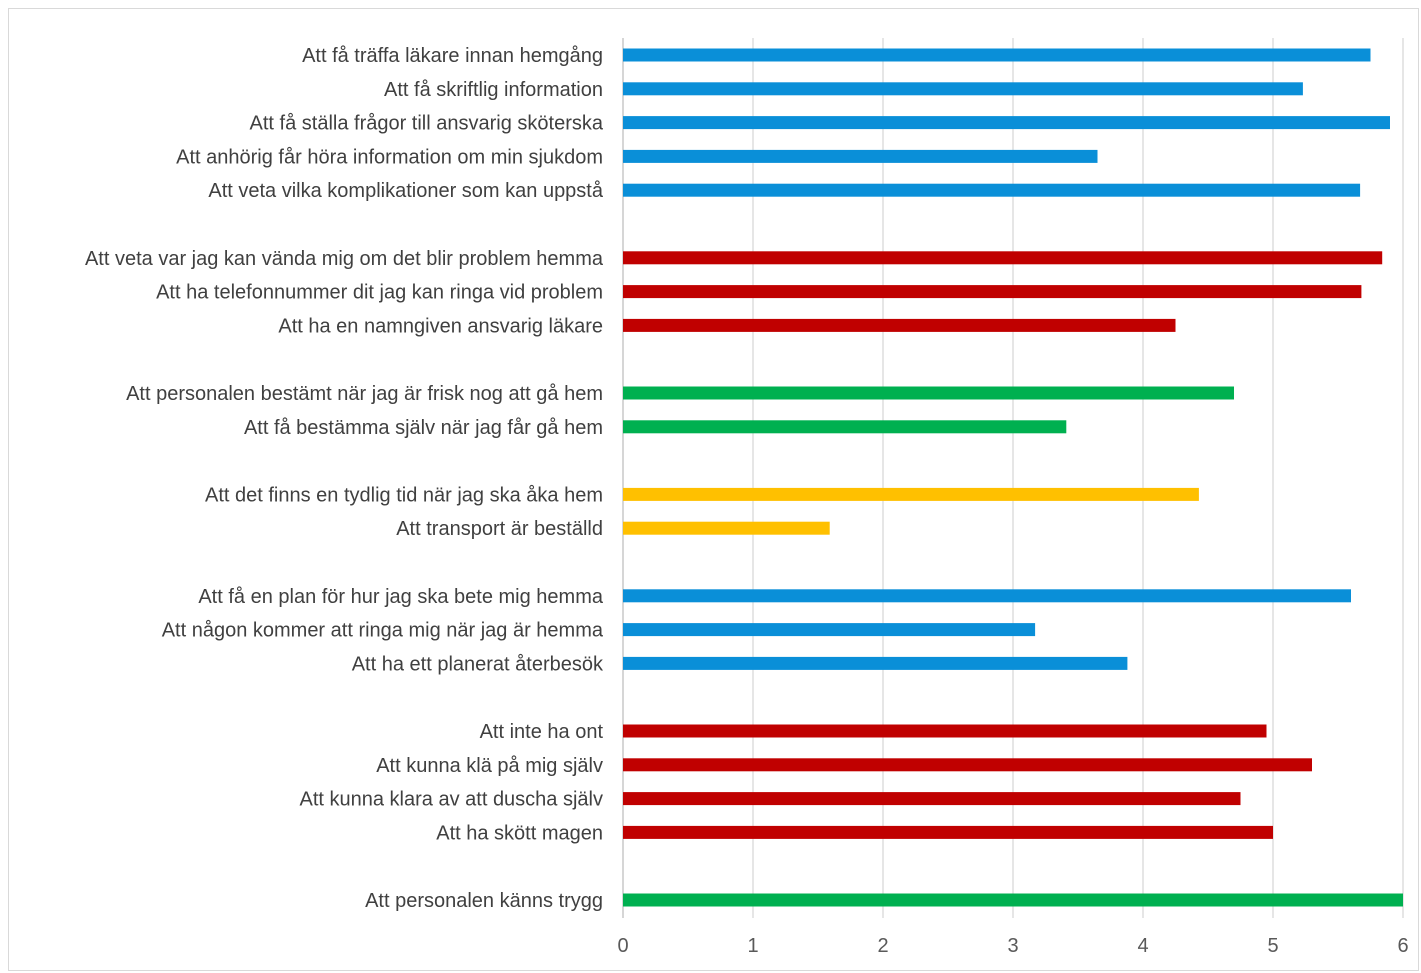 The height and width of the screenshot is (973, 1421). I want to click on category-label: Att få skriftlig information, so click(493, 90).